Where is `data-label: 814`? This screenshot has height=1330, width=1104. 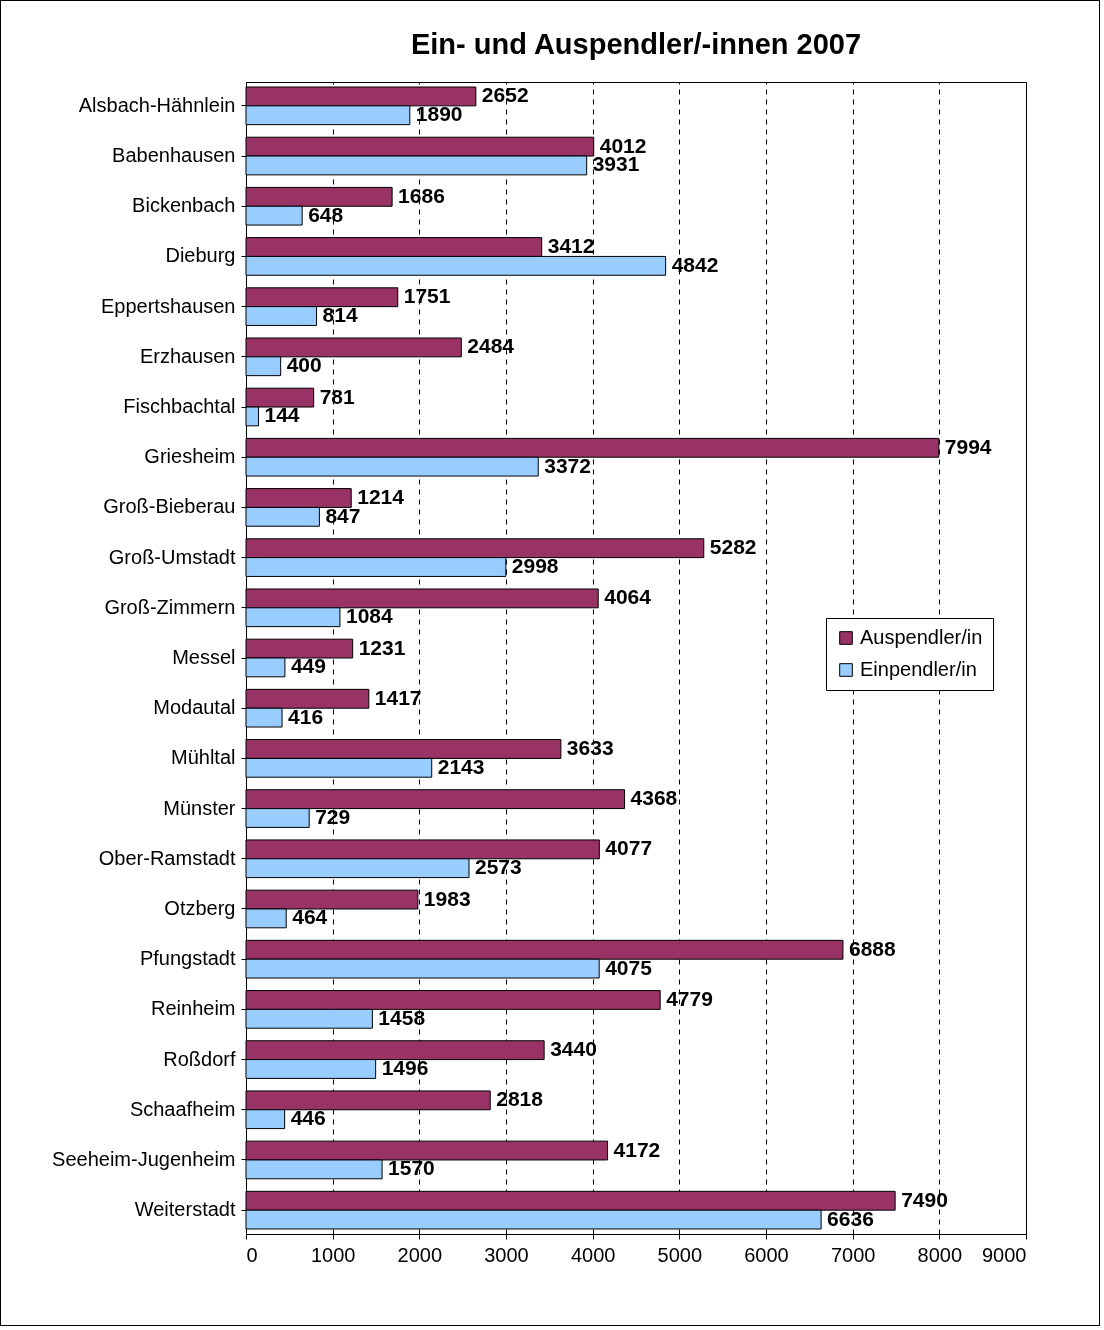 data-label: 814 is located at coordinates (340, 315).